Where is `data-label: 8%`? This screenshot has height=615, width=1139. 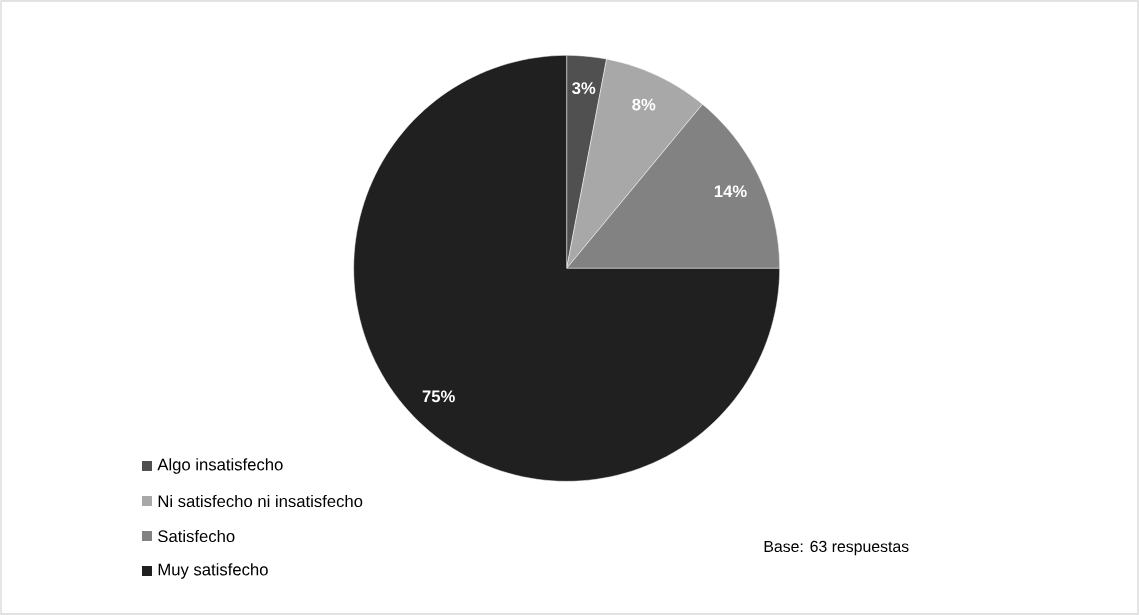 data-label: 8% is located at coordinates (644, 104).